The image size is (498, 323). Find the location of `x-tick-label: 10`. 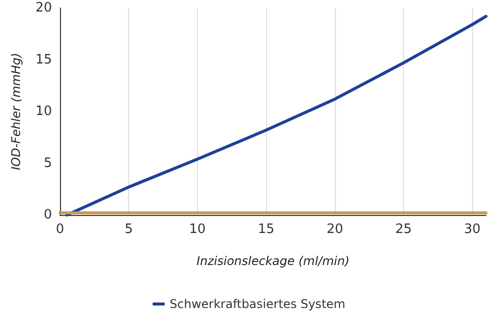

x-tick-label: 10 is located at coordinates (197, 229).